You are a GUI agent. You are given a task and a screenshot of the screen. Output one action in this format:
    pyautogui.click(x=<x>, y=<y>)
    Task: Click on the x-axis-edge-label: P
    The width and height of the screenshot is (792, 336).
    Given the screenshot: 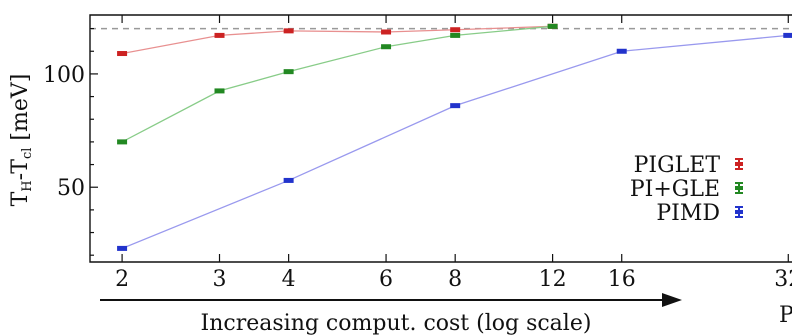 What is the action you would take?
    pyautogui.click(x=785, y=315)
    